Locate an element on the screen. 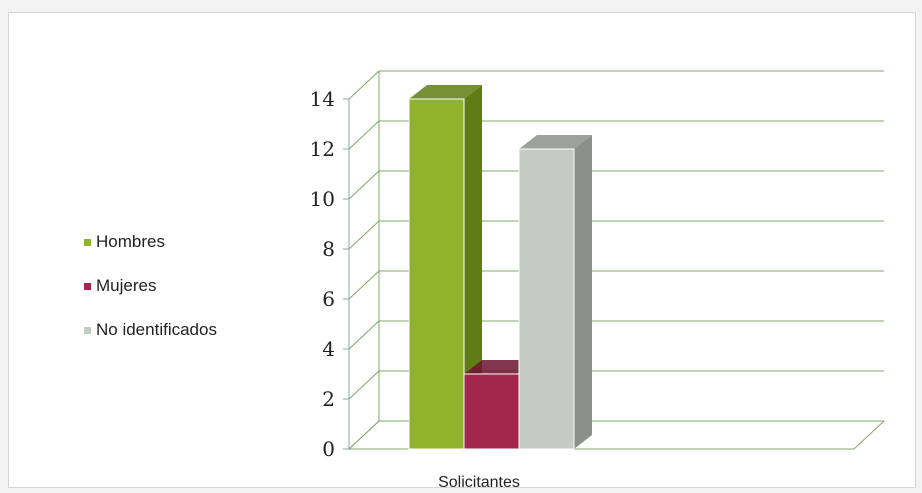 The width and height of the screenshot is (922, 493). legend: Hombres Mujeres No identificados is located at coordinates (150, 297).